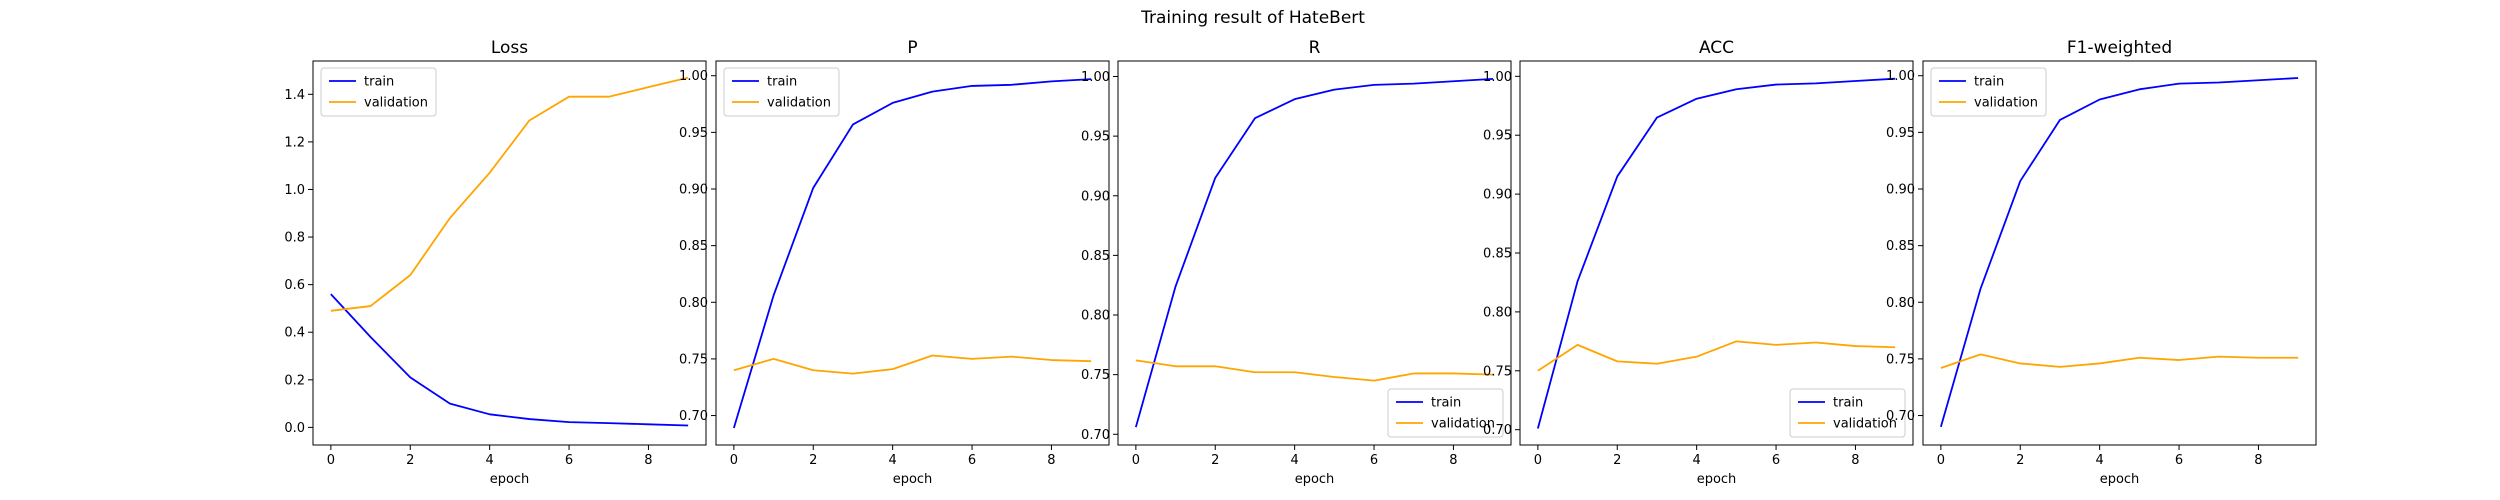 The image size is (2500, 500). What do you see at coordinates (294, 285) in the screenshot?
I see `y-tick-label: 0.6` at bounding box center [294, 285].